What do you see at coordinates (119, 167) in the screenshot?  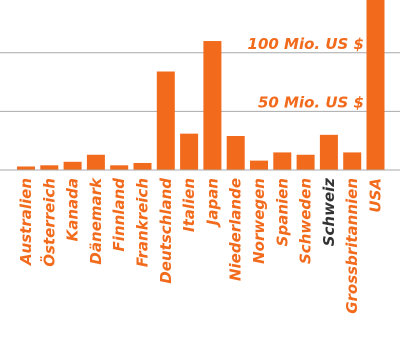 I see `bar-finnland` at bounding box center [119, 167].